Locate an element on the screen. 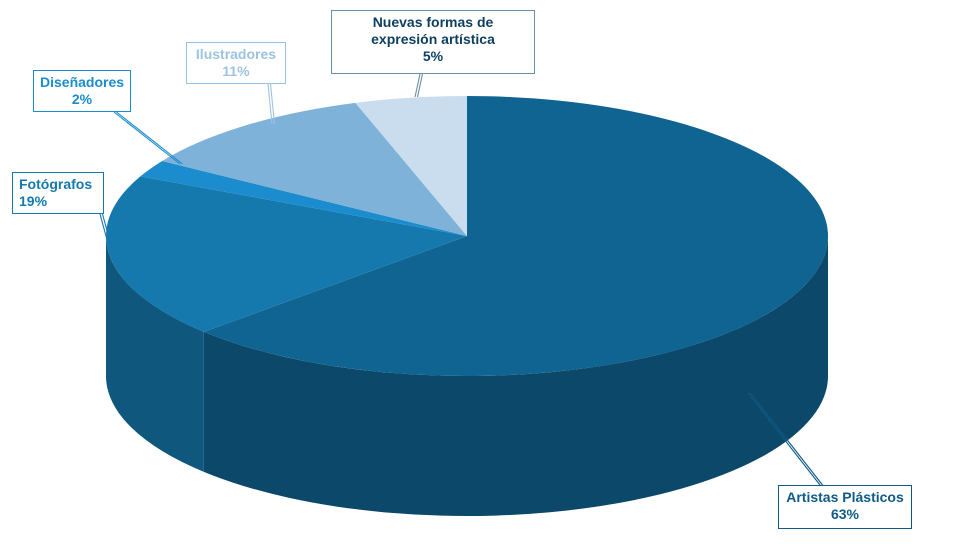 This screenshot has height=557, width=963. slice-value-text: 2% is located at coordinates (82, 99).